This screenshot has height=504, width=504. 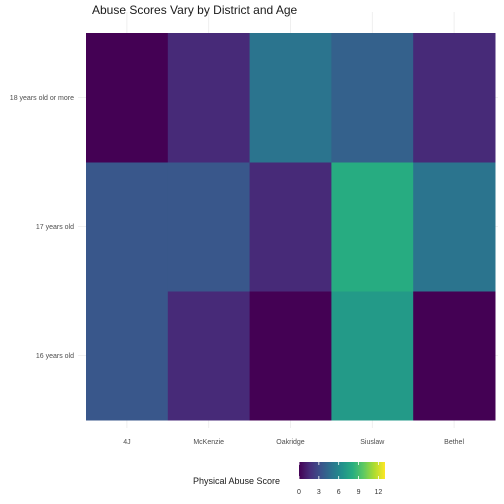 I want to click on y-tick-label: 16 years old, so click(x=55, y=356).